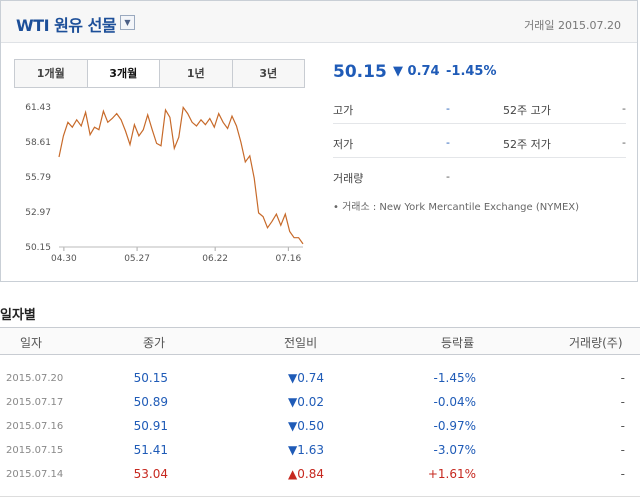 This screenshot has height=498, width=640. What do you see at coordinates (471, 71) in the screenshot?
I see `price-change-percent: -1.45%` at bounding box center [471, 71].